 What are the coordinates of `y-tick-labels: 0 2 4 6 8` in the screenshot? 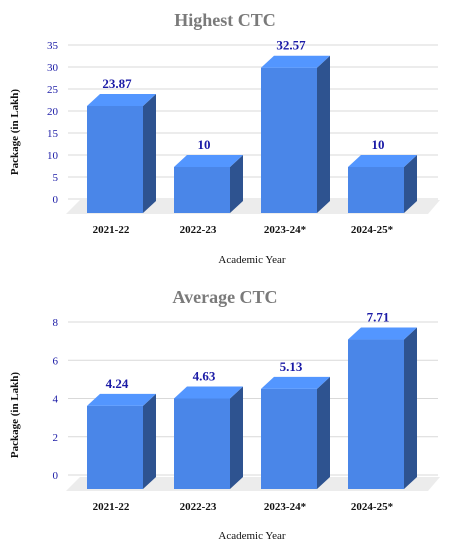 It's located at (56, 399).